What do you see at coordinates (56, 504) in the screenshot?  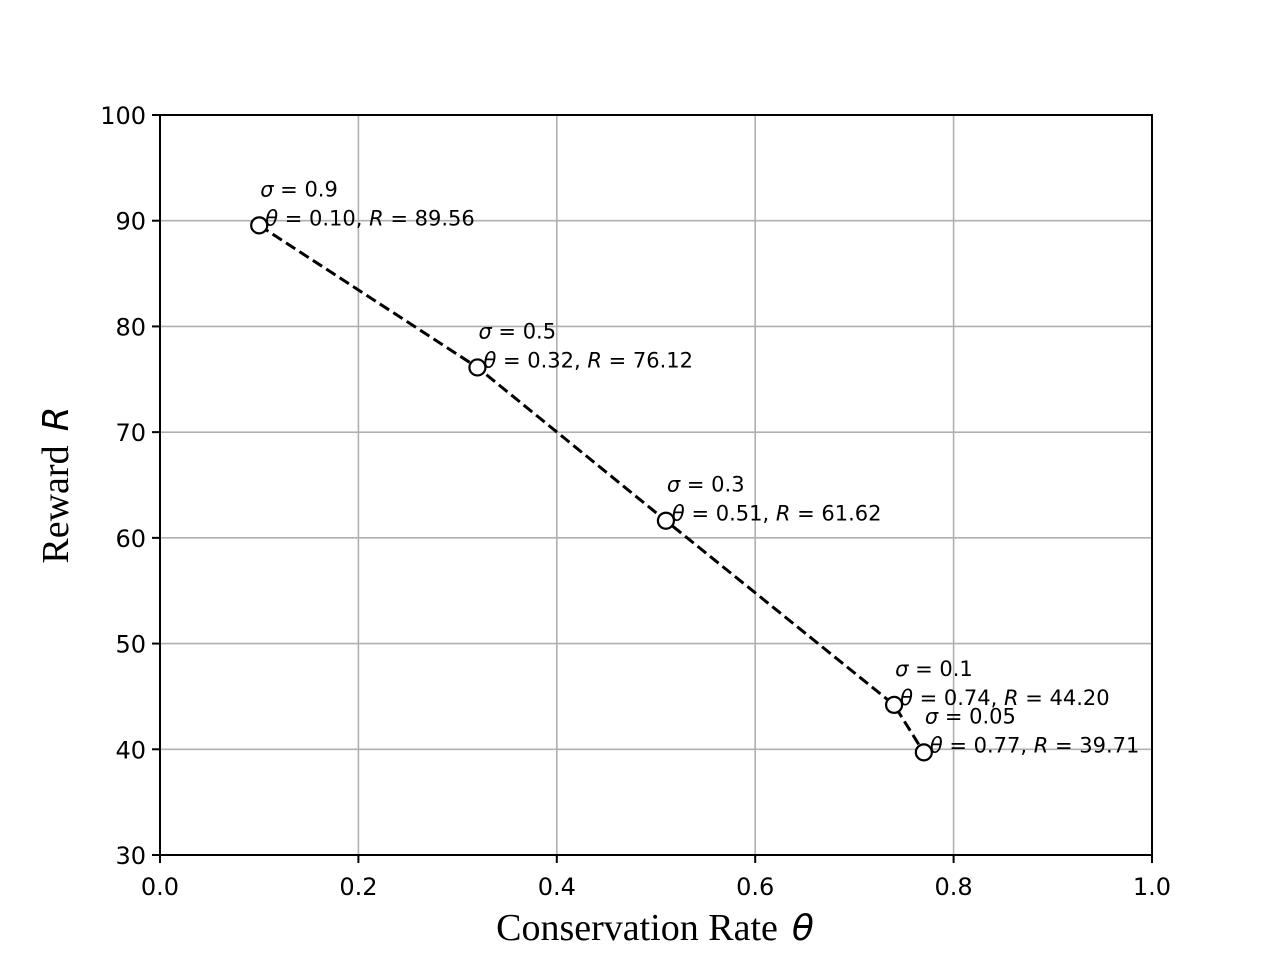 I see `y-axis-title-text: Reward` at bounding box center [56, 504].